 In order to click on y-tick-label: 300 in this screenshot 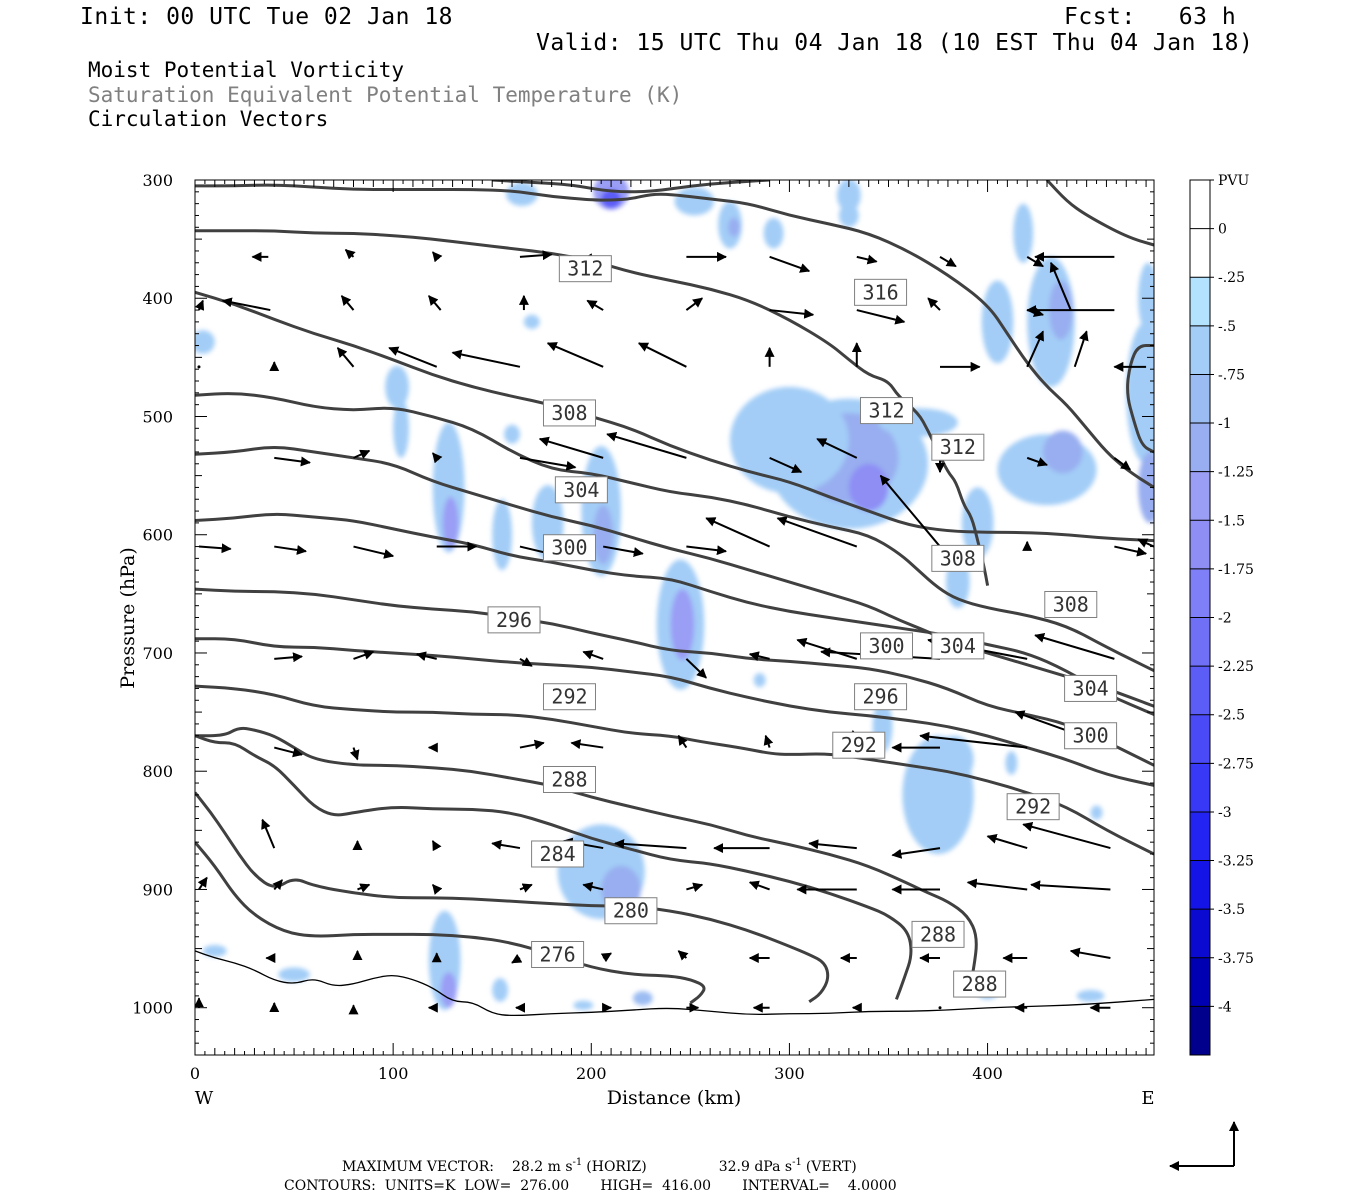, I will do `click(157, 180)`.